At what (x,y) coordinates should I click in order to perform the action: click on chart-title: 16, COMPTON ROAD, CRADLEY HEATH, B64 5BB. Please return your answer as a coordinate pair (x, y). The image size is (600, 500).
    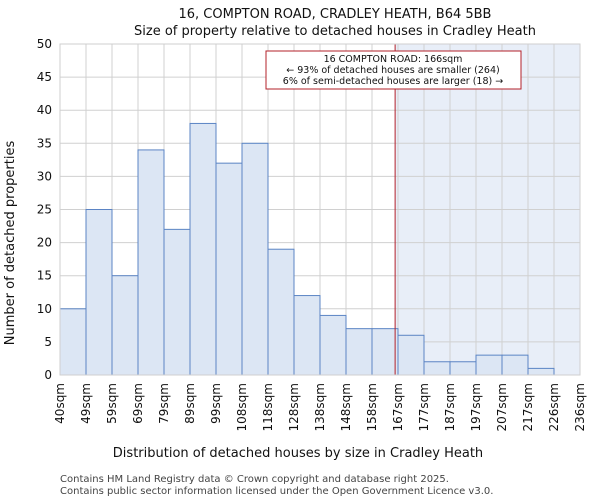
    Looking at the image, I should click on (335, 14).